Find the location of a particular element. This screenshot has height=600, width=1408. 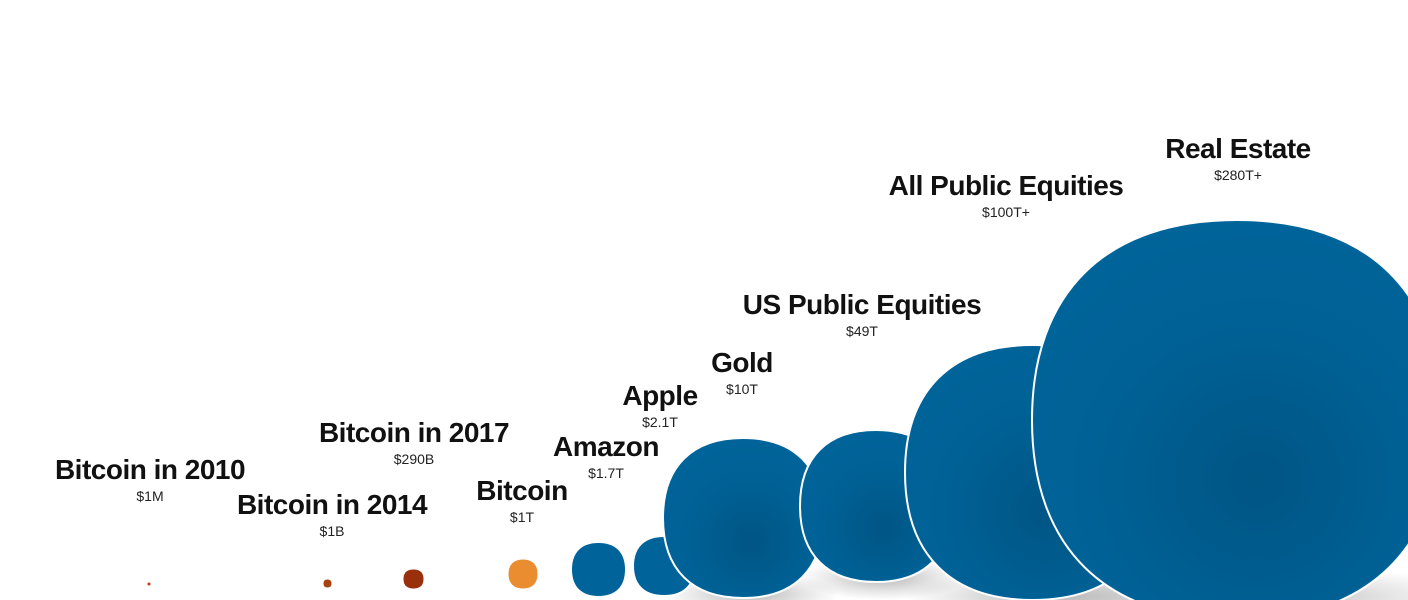

gold-bubble-shade is located at coordinates (743, 518).